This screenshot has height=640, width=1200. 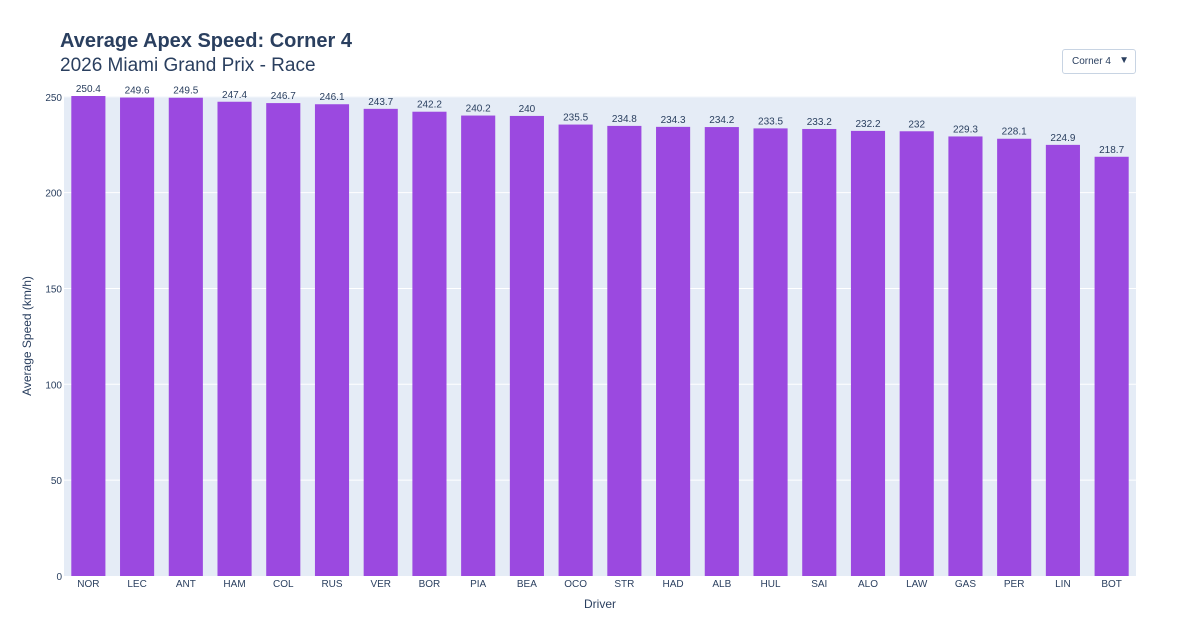 I want to click on x-tick-label: ALO, so click(x=868, y=584).